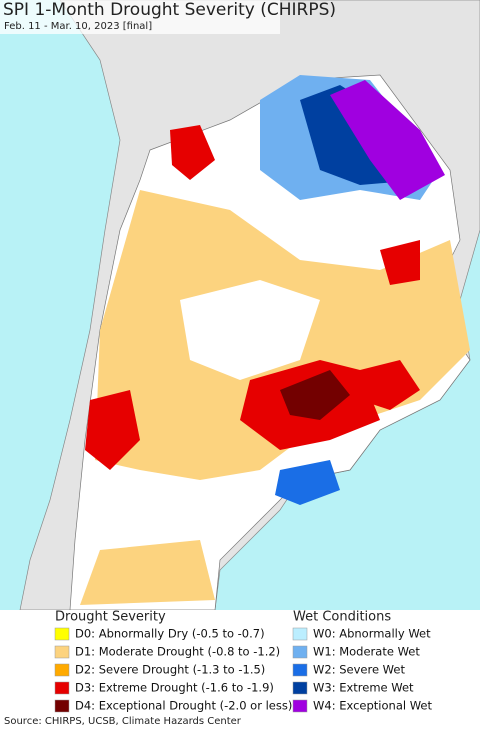 The image size is (480, 730). What do you see at coordinates (110, 617) in the screenshot?
I see `legend-heading: Drought Severity` at bounding box center [110, 617].